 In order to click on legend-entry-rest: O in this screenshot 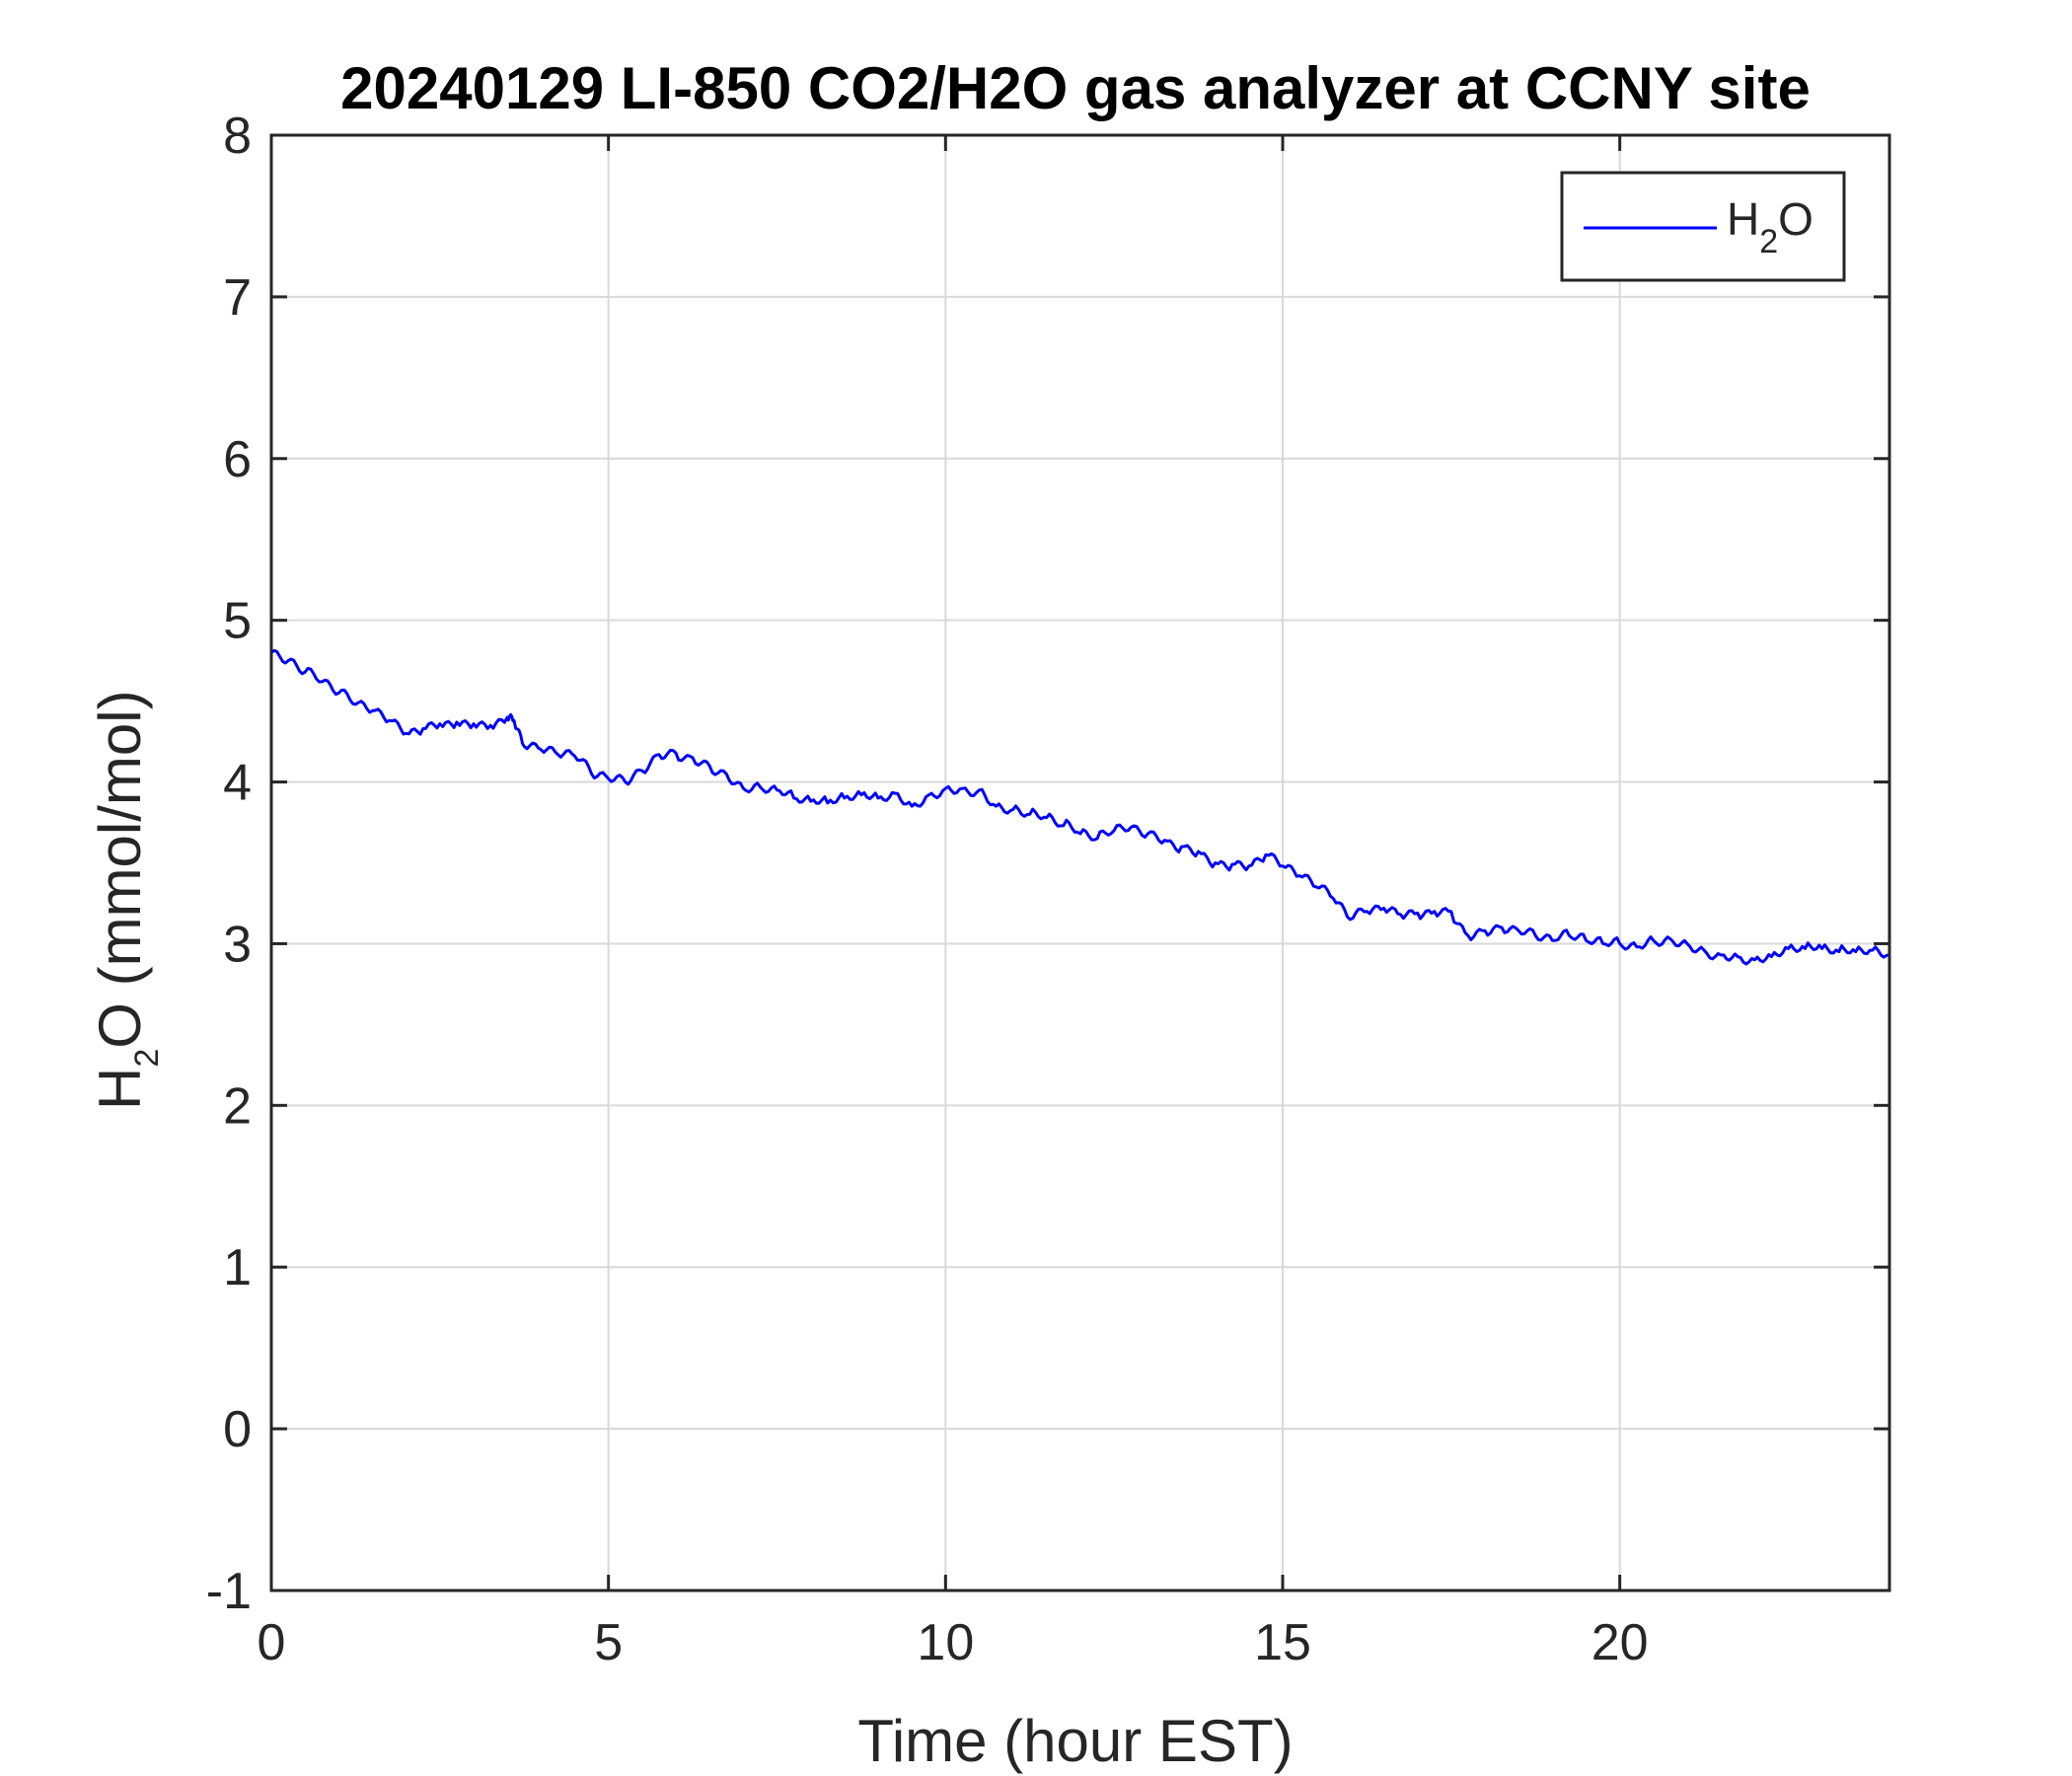, I will do `click(1796, 219)`.